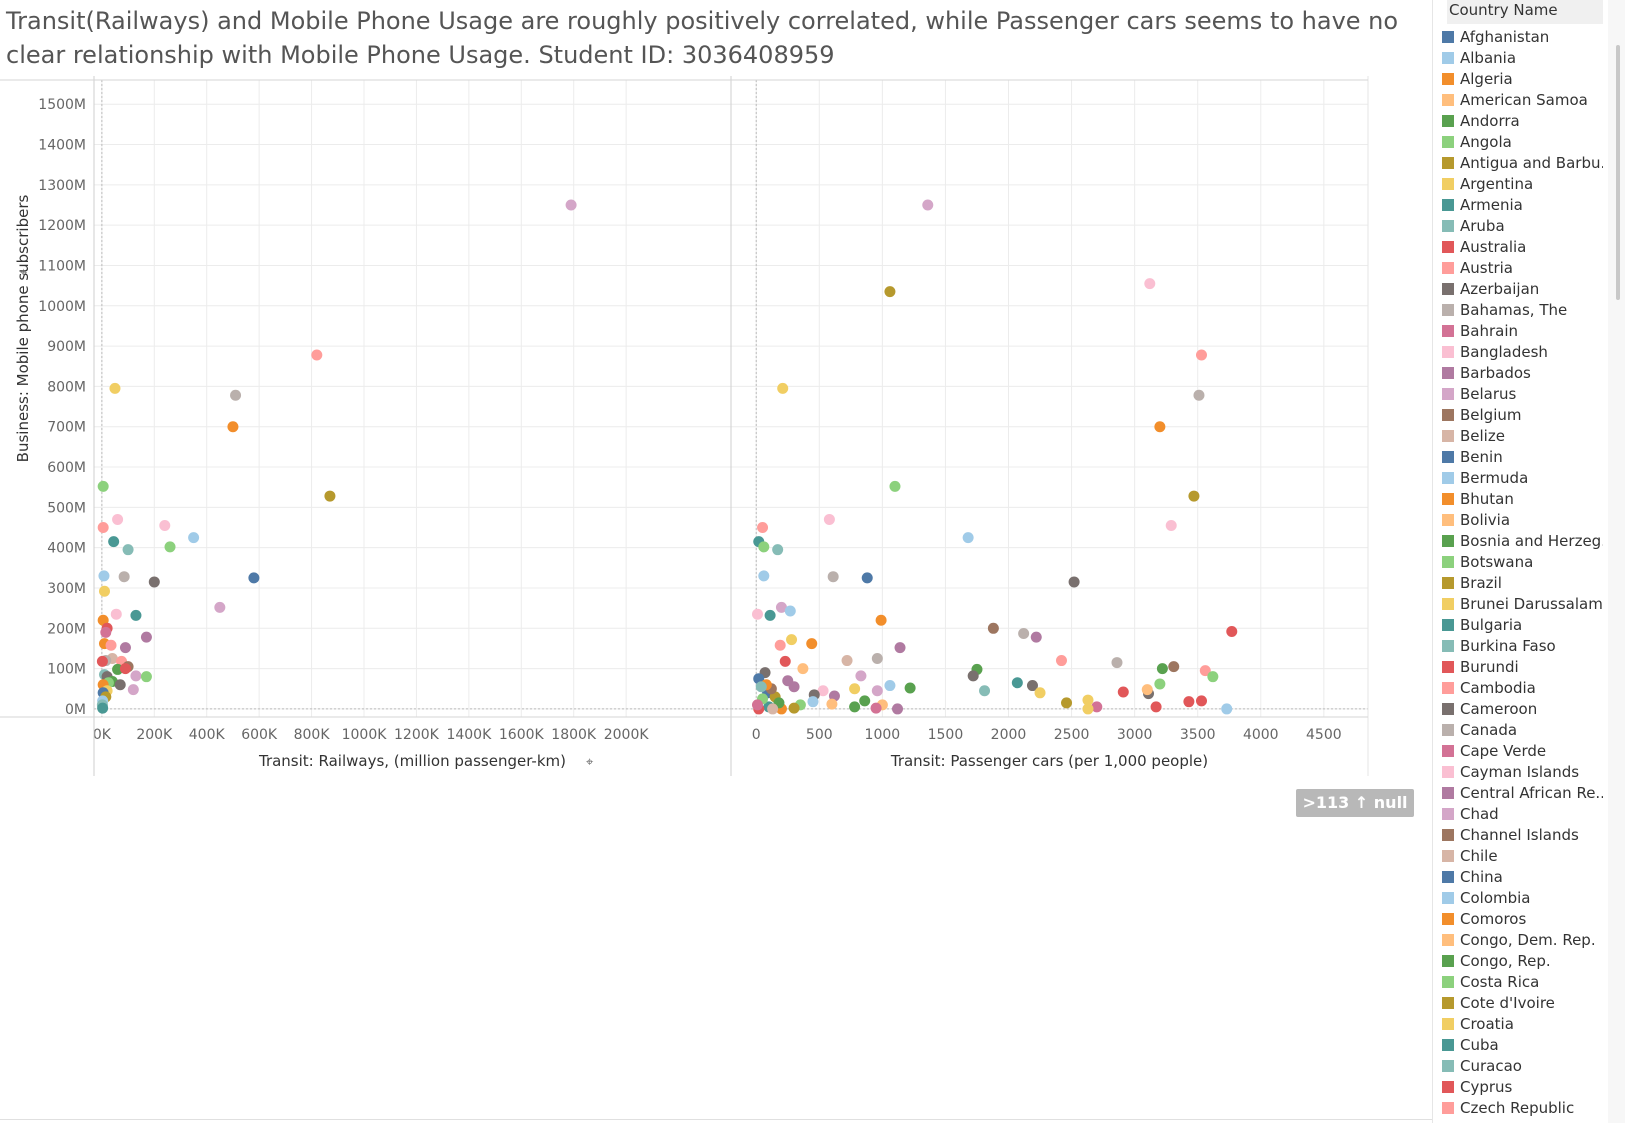 The height and width of the screenshot is (1123, 1625). Describe the element at coordinates (1521, 583) in the screenshot. I see `legend-item: Brazil` at that location.